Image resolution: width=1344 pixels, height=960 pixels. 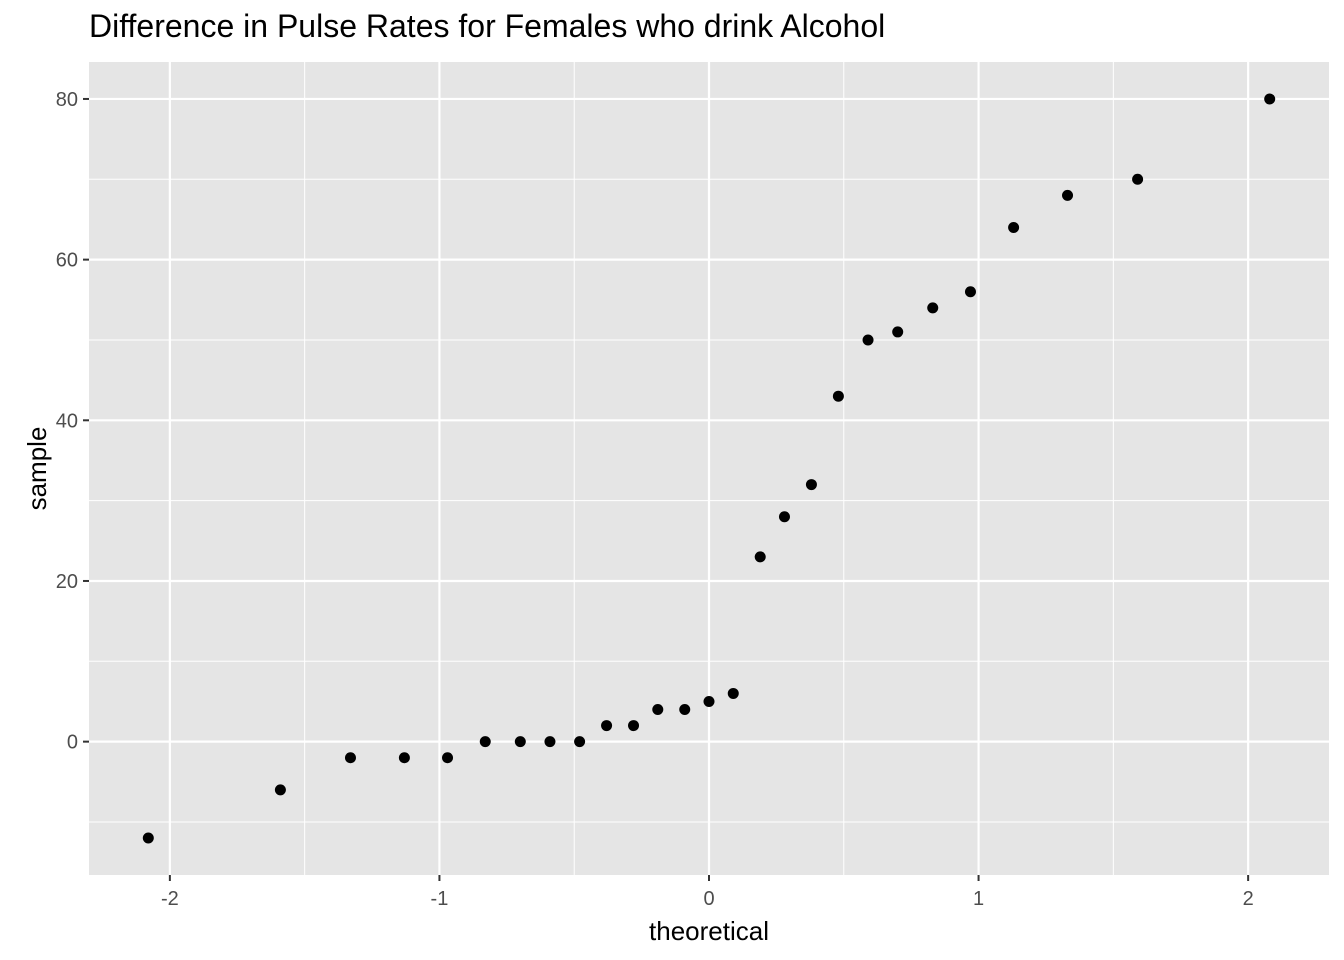 What do you see at coordinates (708, 899) in the screenshot?
I see `x-tick-label: 0` at bounding box center [708, 899].